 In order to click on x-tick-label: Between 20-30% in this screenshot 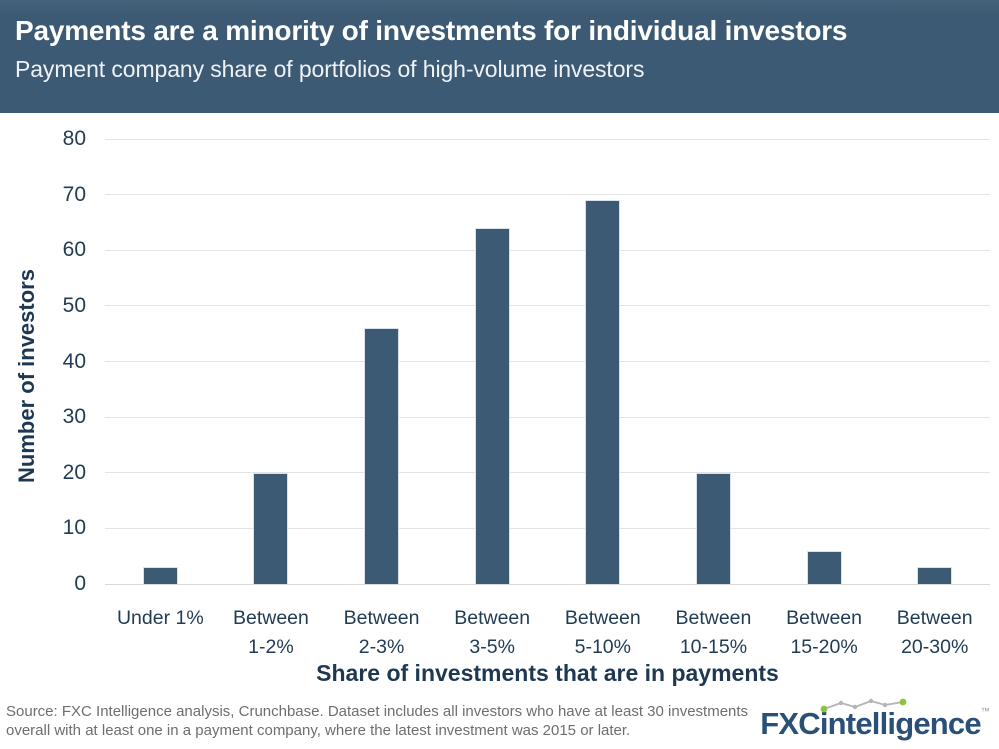, I will do `click(935, 633)`.